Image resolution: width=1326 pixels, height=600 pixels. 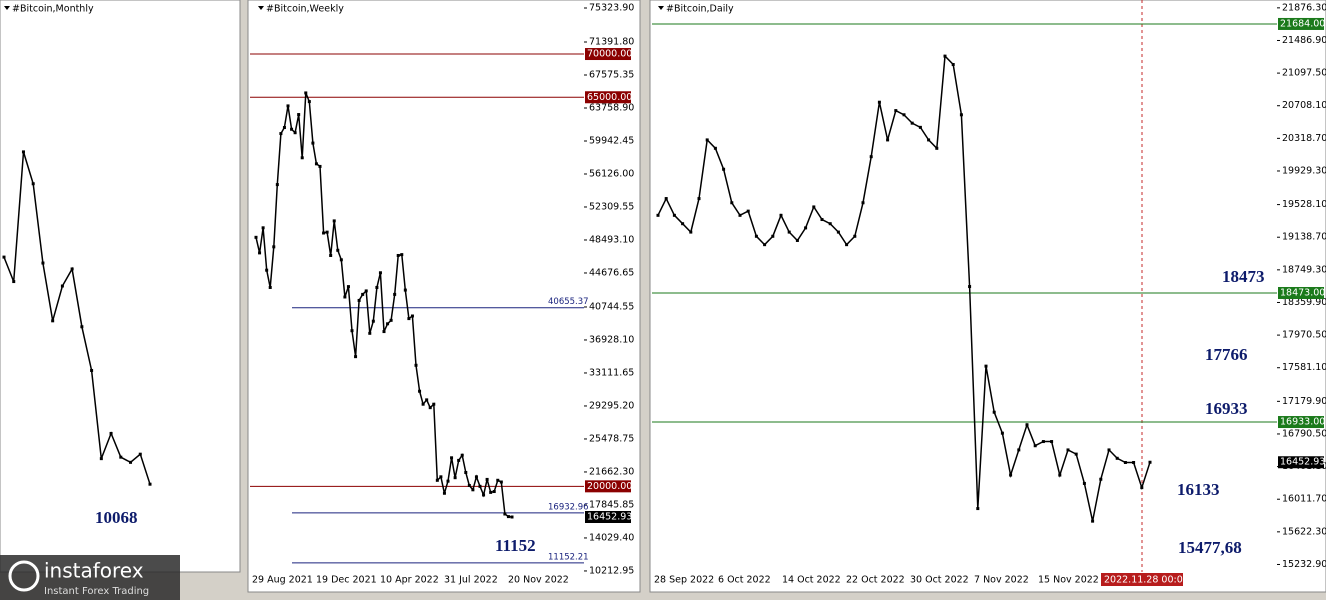 I want to click on level-label: 11152.21, so click(x=568, y=557).